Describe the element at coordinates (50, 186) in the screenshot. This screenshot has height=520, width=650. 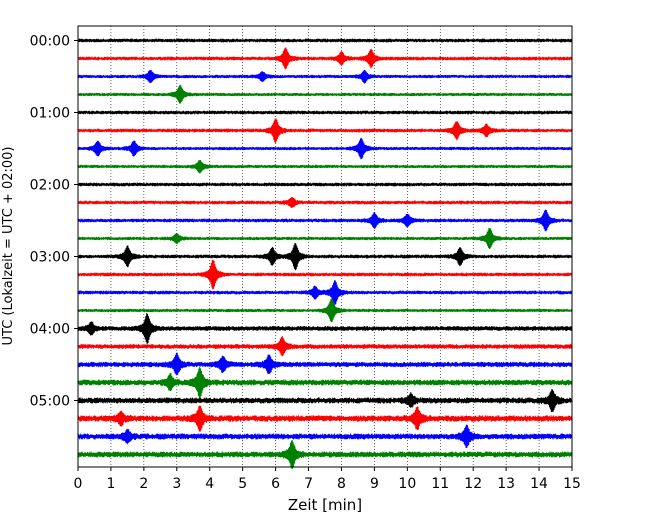
I see `y-tick-label: 02:00` at that location.